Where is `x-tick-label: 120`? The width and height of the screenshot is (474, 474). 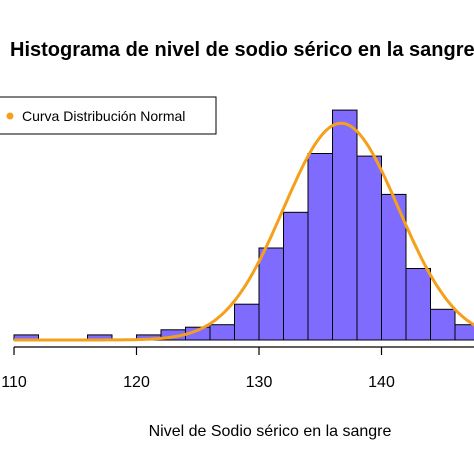
x-tick-label: 120 is located at coordinates (136, 382).